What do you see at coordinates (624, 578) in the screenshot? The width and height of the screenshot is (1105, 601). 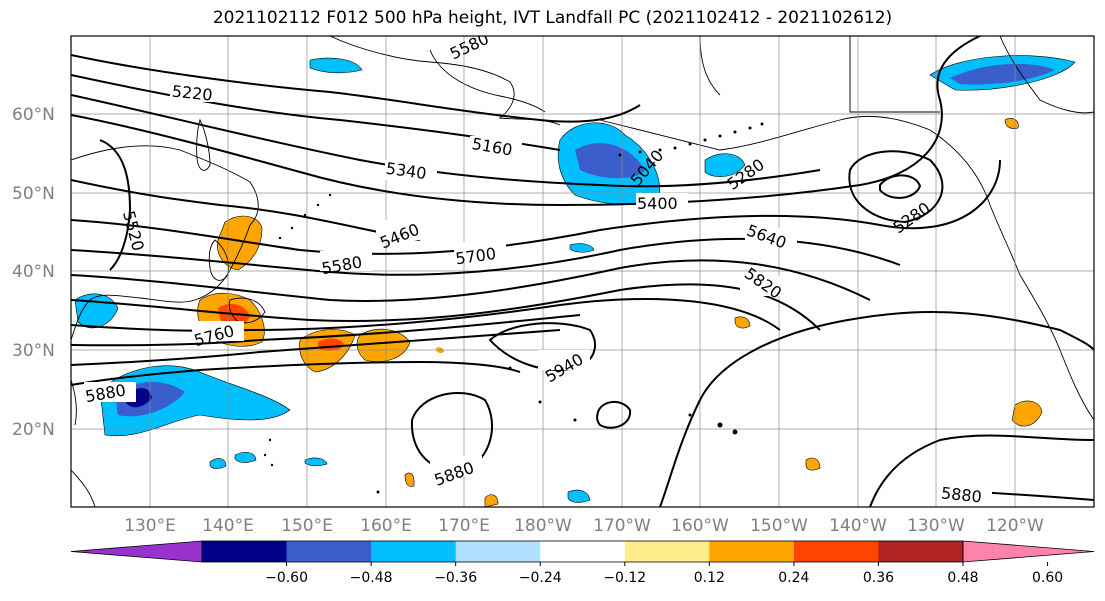 I see `colorbar-tick-label: −0.12` at bounding box center [624, 578].